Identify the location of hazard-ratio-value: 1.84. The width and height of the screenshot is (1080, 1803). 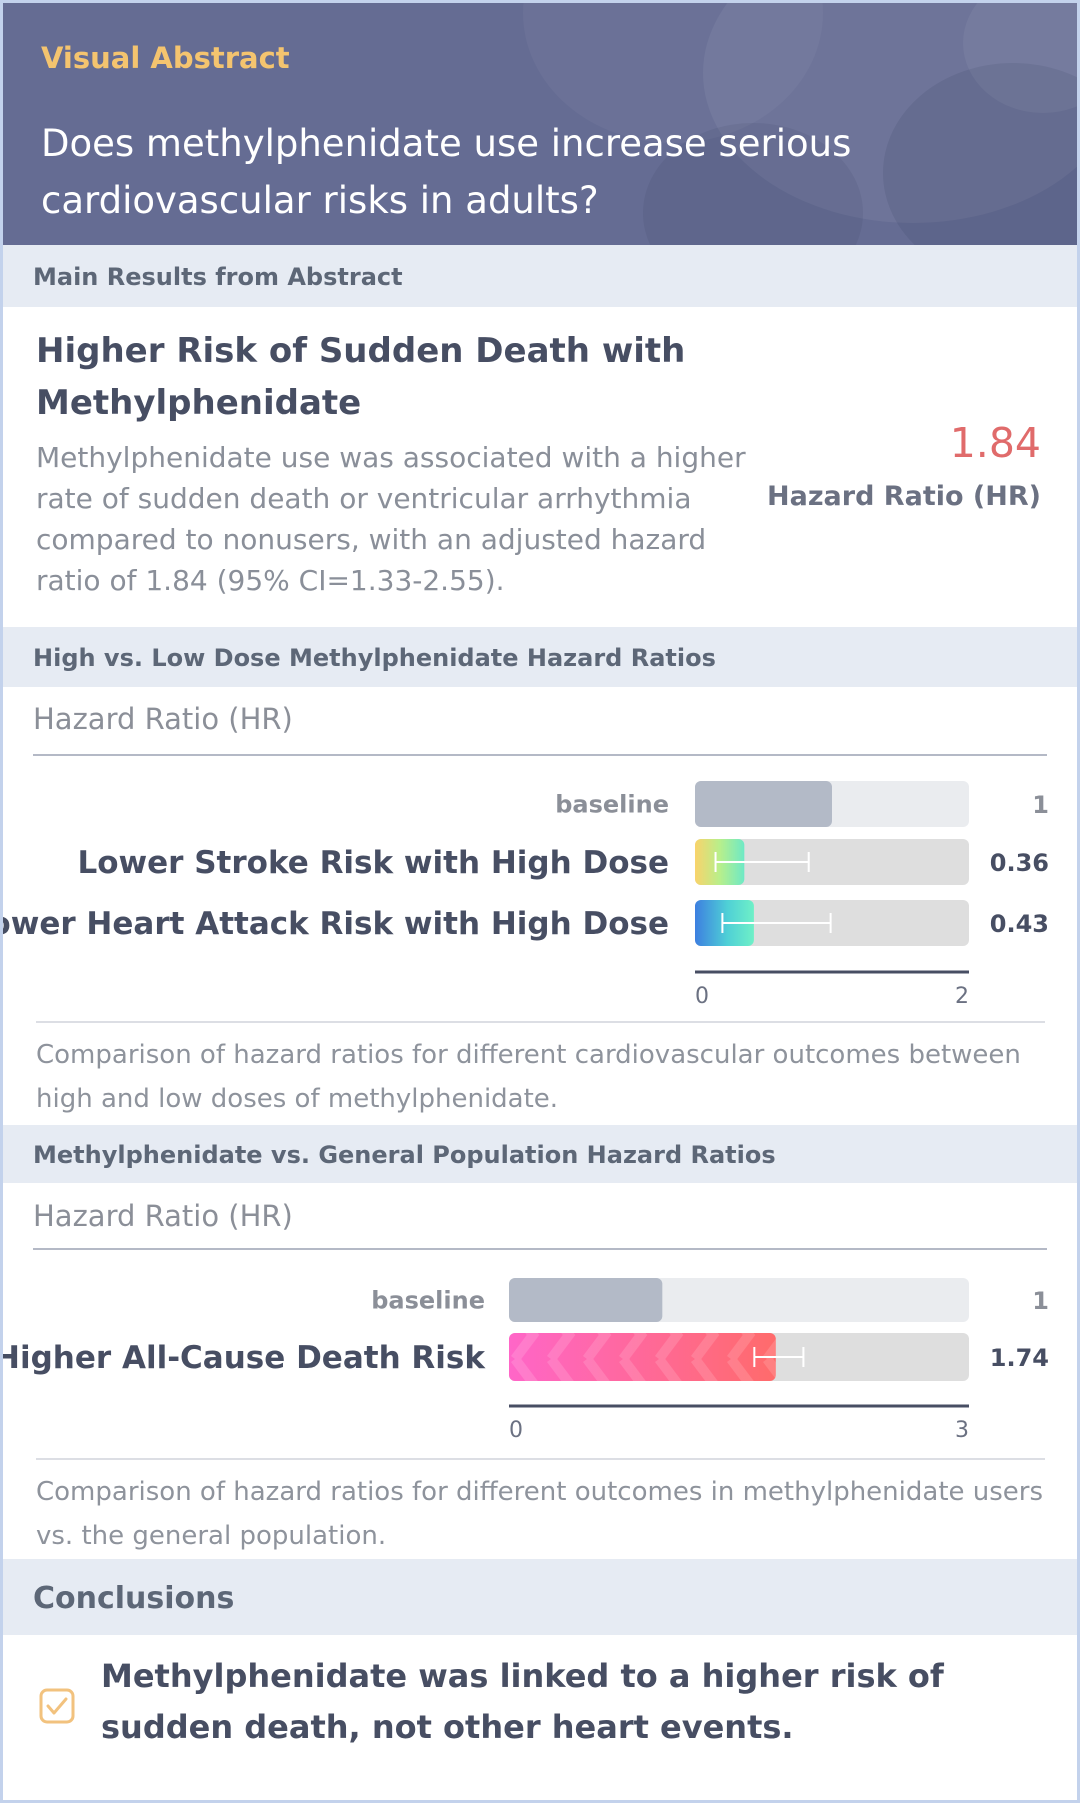
(995, 443).